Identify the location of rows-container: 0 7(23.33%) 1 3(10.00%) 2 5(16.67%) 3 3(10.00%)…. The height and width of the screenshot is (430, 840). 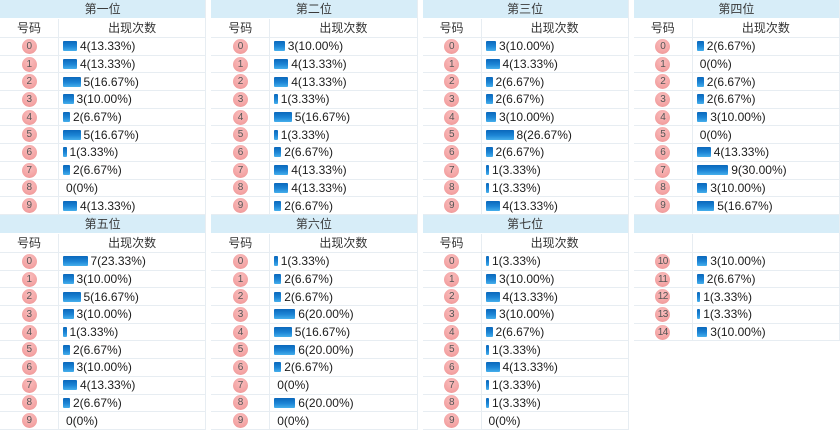
(103, 341).